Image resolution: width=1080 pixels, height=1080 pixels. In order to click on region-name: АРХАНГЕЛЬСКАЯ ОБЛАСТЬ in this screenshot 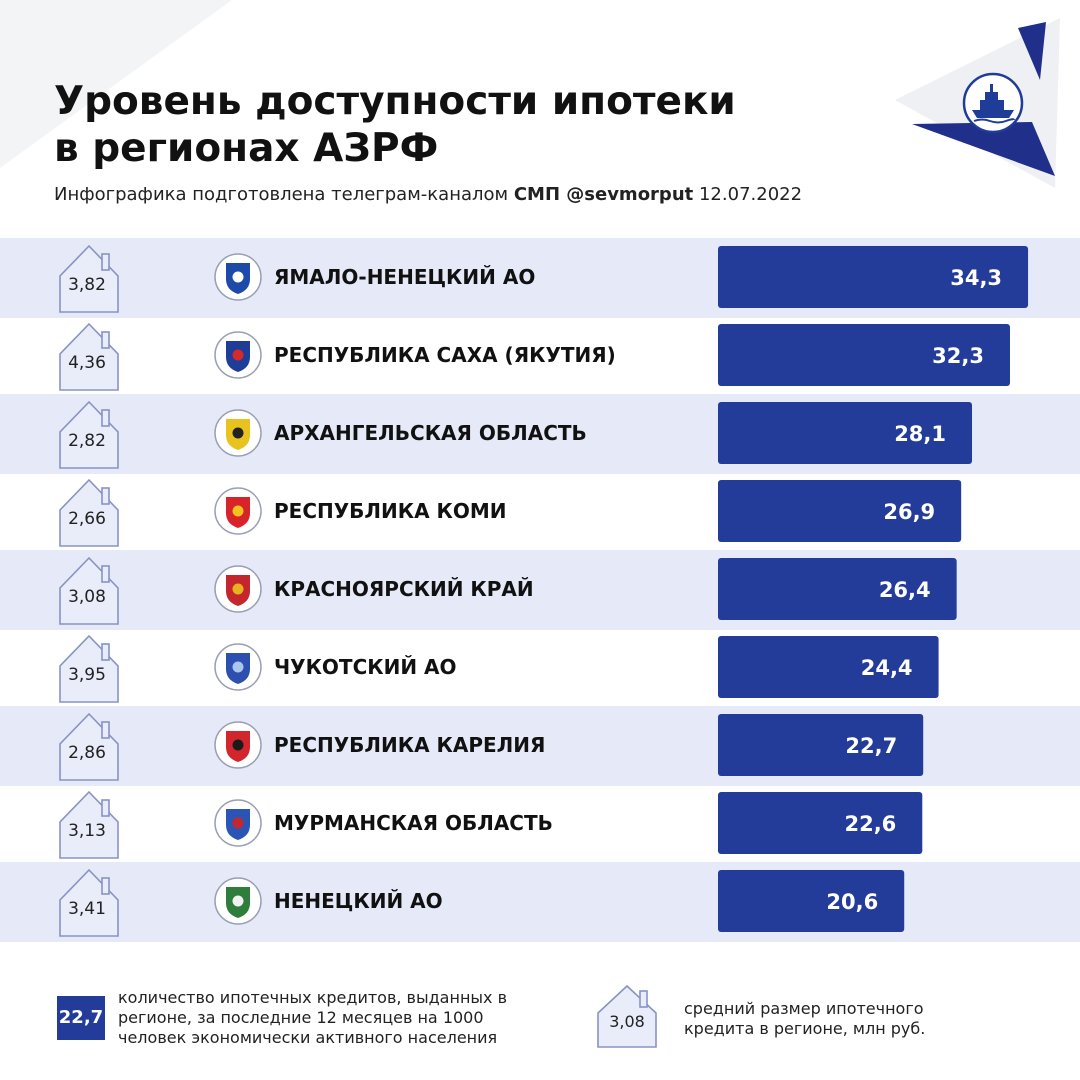, I will do `click(430, 433)`.